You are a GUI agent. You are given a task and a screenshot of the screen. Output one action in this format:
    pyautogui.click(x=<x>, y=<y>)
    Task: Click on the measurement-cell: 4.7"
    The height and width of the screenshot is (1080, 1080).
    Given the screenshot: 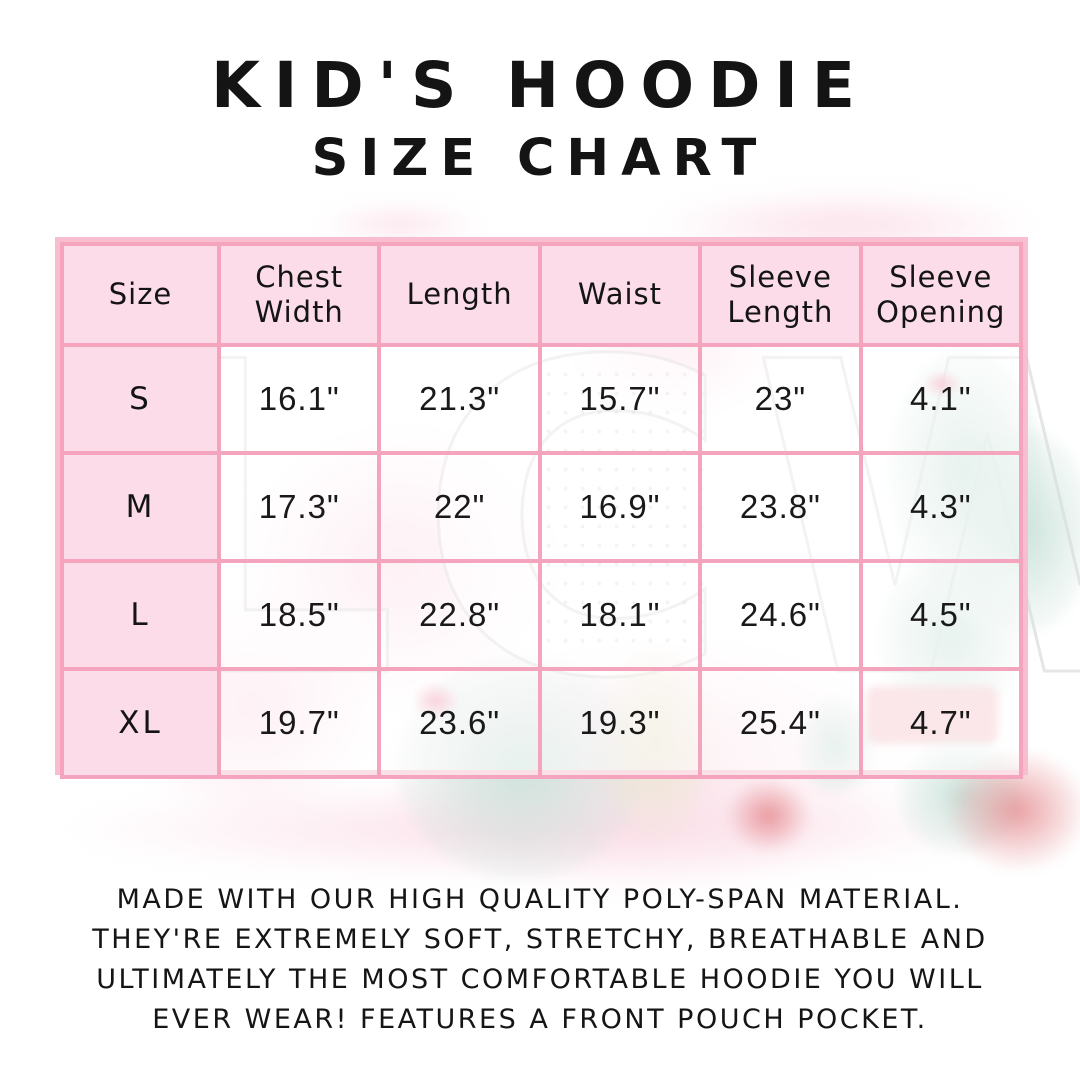 What is the action you would take?
    pyautogui.click(x=941, y=723)
    